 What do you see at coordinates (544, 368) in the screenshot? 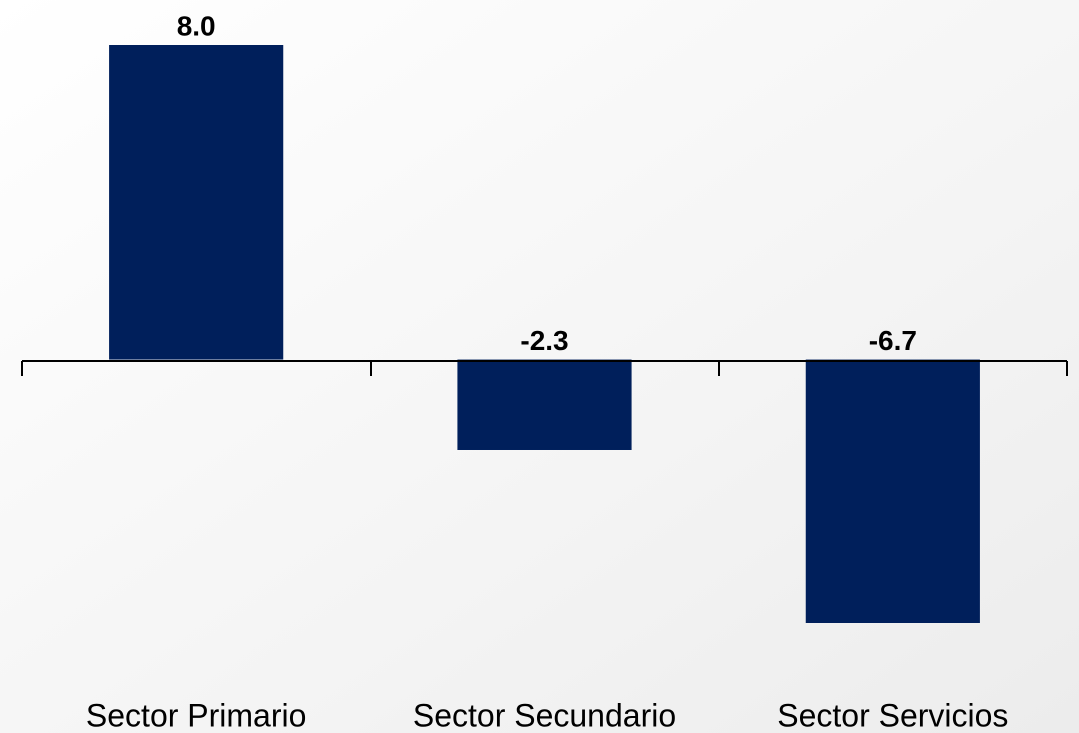
I see `category-separators` at bounding box center [544, 368].